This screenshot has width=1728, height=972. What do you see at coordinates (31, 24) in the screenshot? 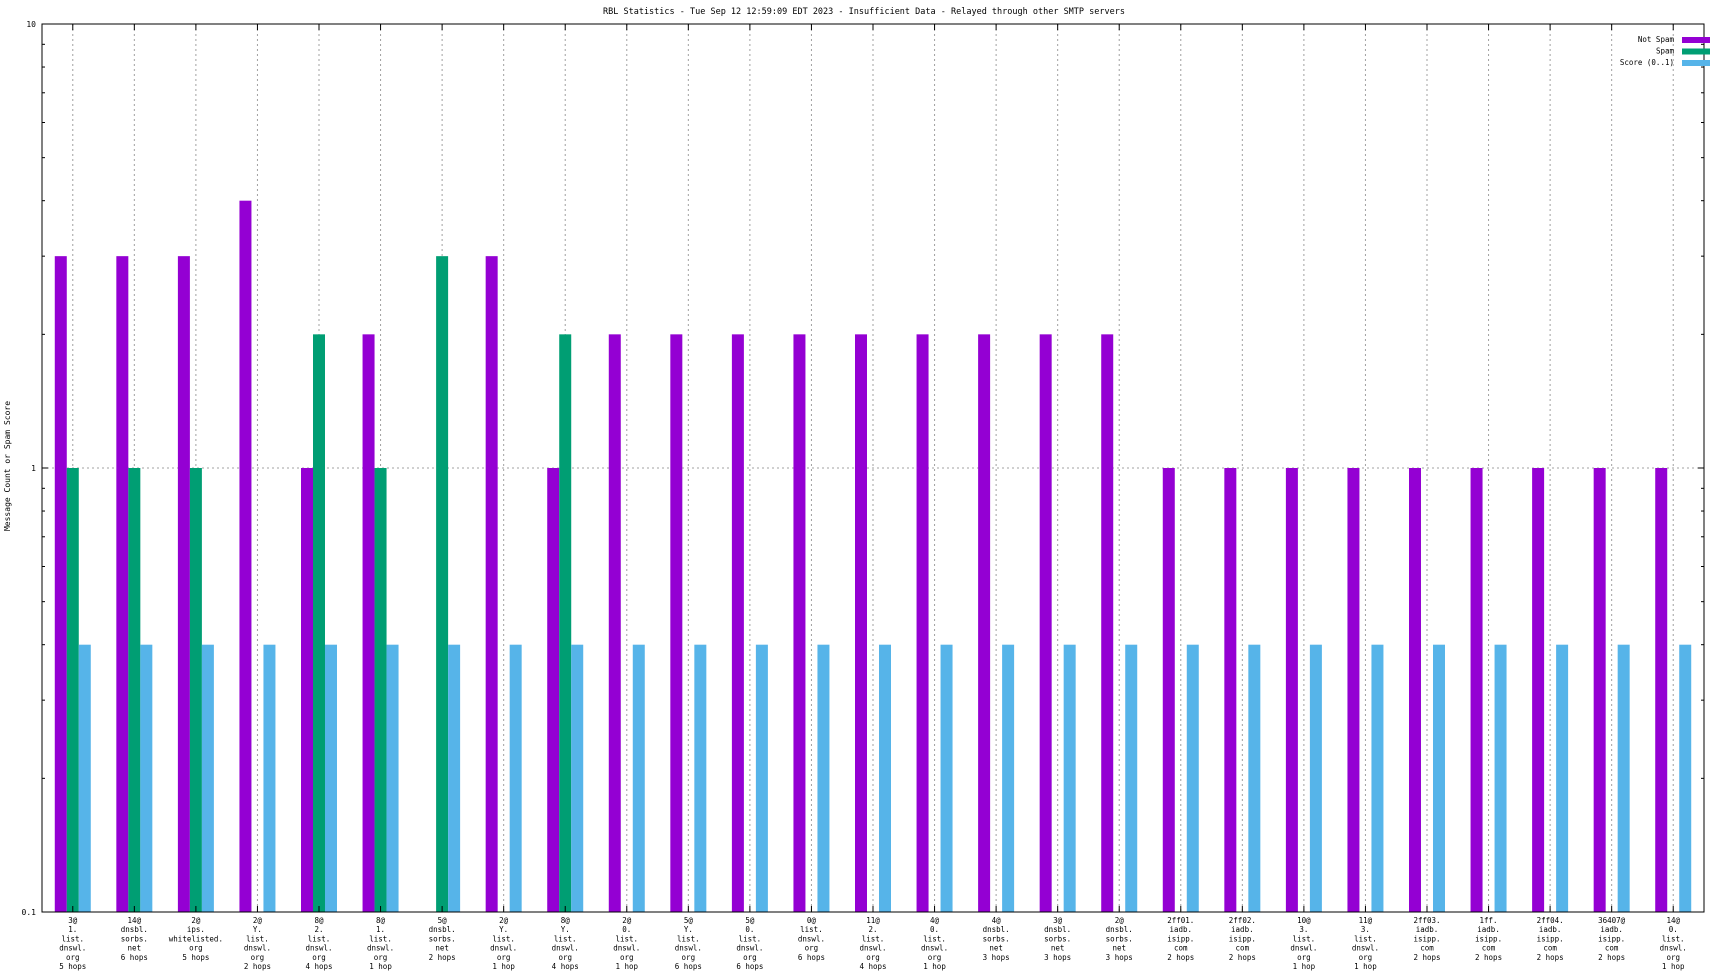
I see `y-tick-label: 10` at bounding box center [31, 24].